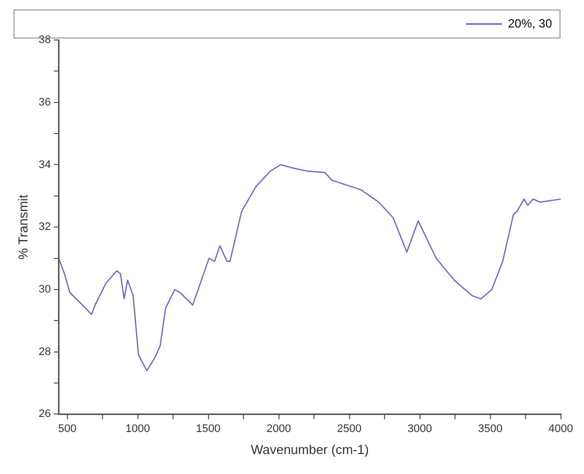 The image size is (584, 474). Describe the element at coordinates (490, 428) in the screenshot. I see `x-tick-label: 3500` at that location.